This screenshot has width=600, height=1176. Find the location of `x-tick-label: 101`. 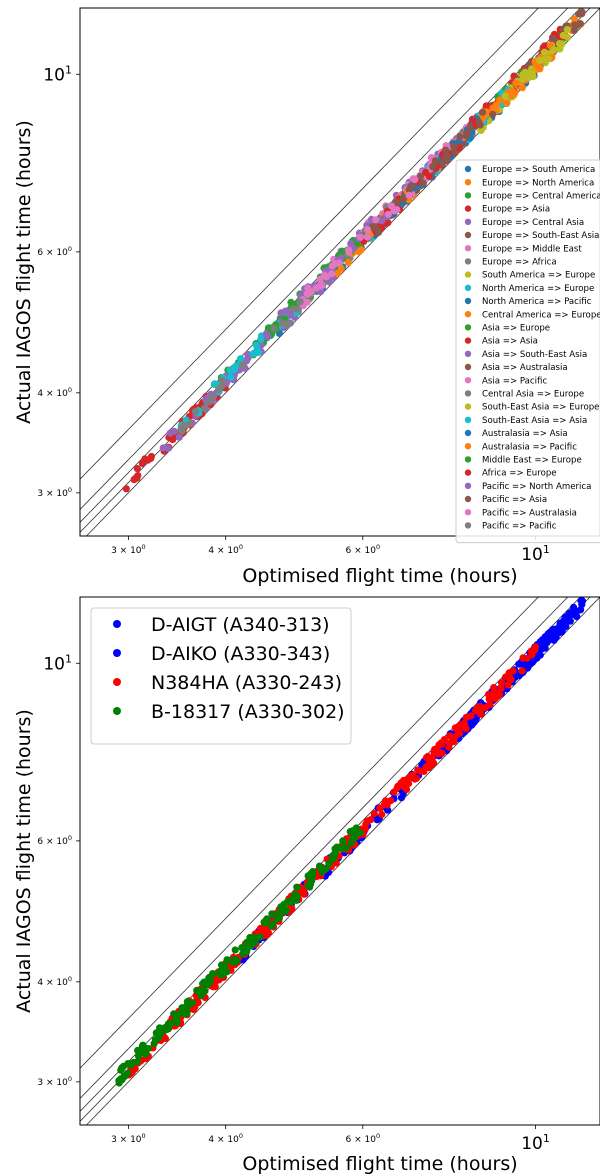

x-tick-label: 101 is located at coordinates (535, 1143).